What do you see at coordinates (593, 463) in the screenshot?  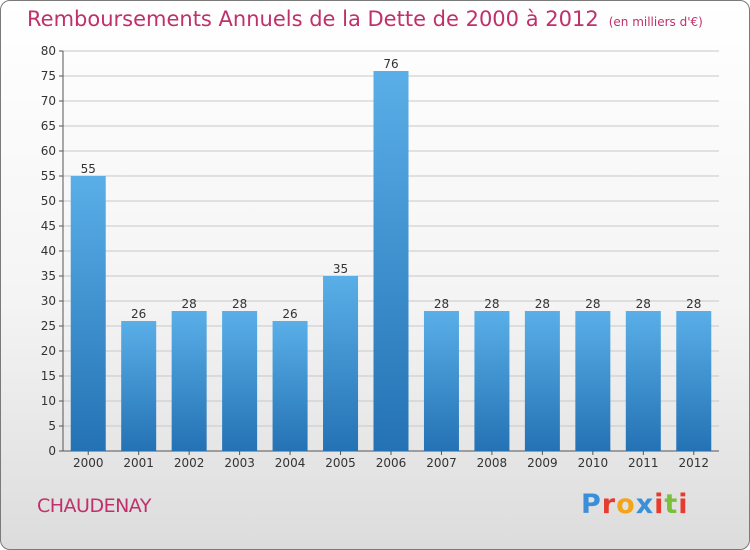 I see `x-tick-label-2010: 2010` at bounding box center [593, 463].